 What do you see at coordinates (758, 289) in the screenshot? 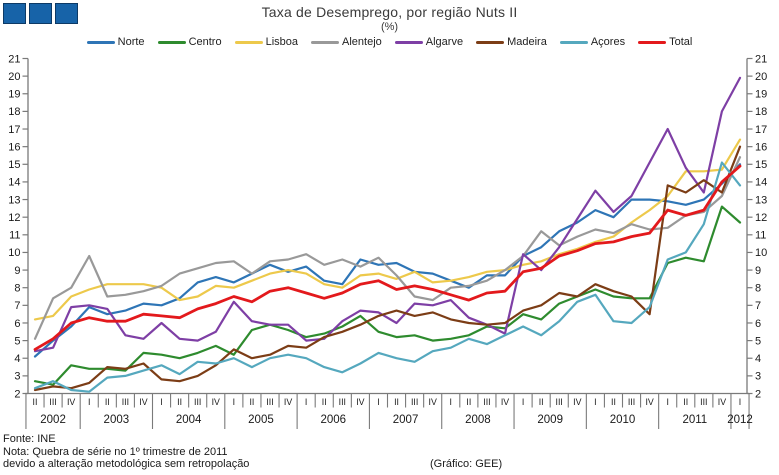
I see `y-axis-label-right: 8` at bounding box center [758, 289].